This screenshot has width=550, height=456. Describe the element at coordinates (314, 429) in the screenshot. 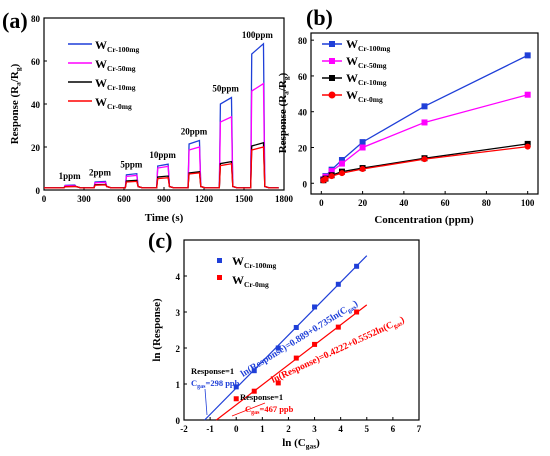

I see `panel-c-xtick-label-5: 3` at that location.